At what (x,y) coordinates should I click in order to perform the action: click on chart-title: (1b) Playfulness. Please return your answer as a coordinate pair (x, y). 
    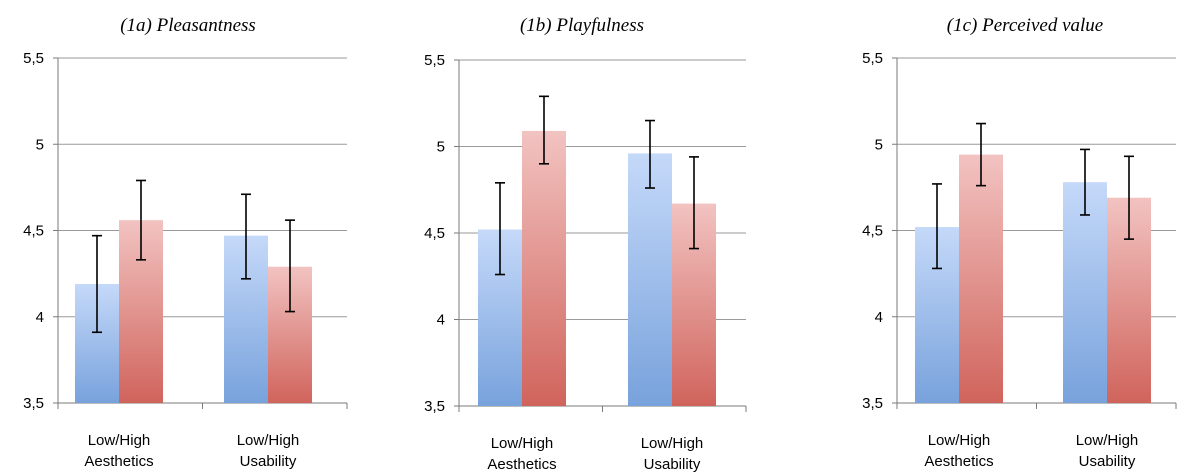
    Looking at the image, I should click on (582, 25).